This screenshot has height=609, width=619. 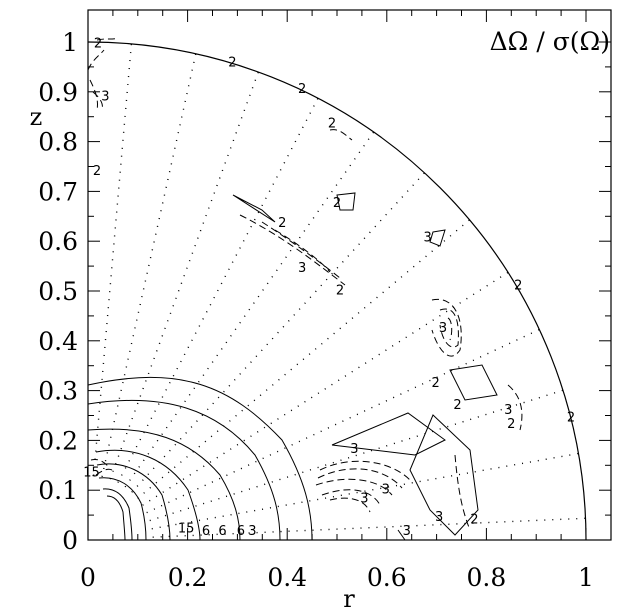 What do you see at coordinates (241, 531) in the screenshot?
I see `contour-label-25: 6` at bounding box center [241, 531].